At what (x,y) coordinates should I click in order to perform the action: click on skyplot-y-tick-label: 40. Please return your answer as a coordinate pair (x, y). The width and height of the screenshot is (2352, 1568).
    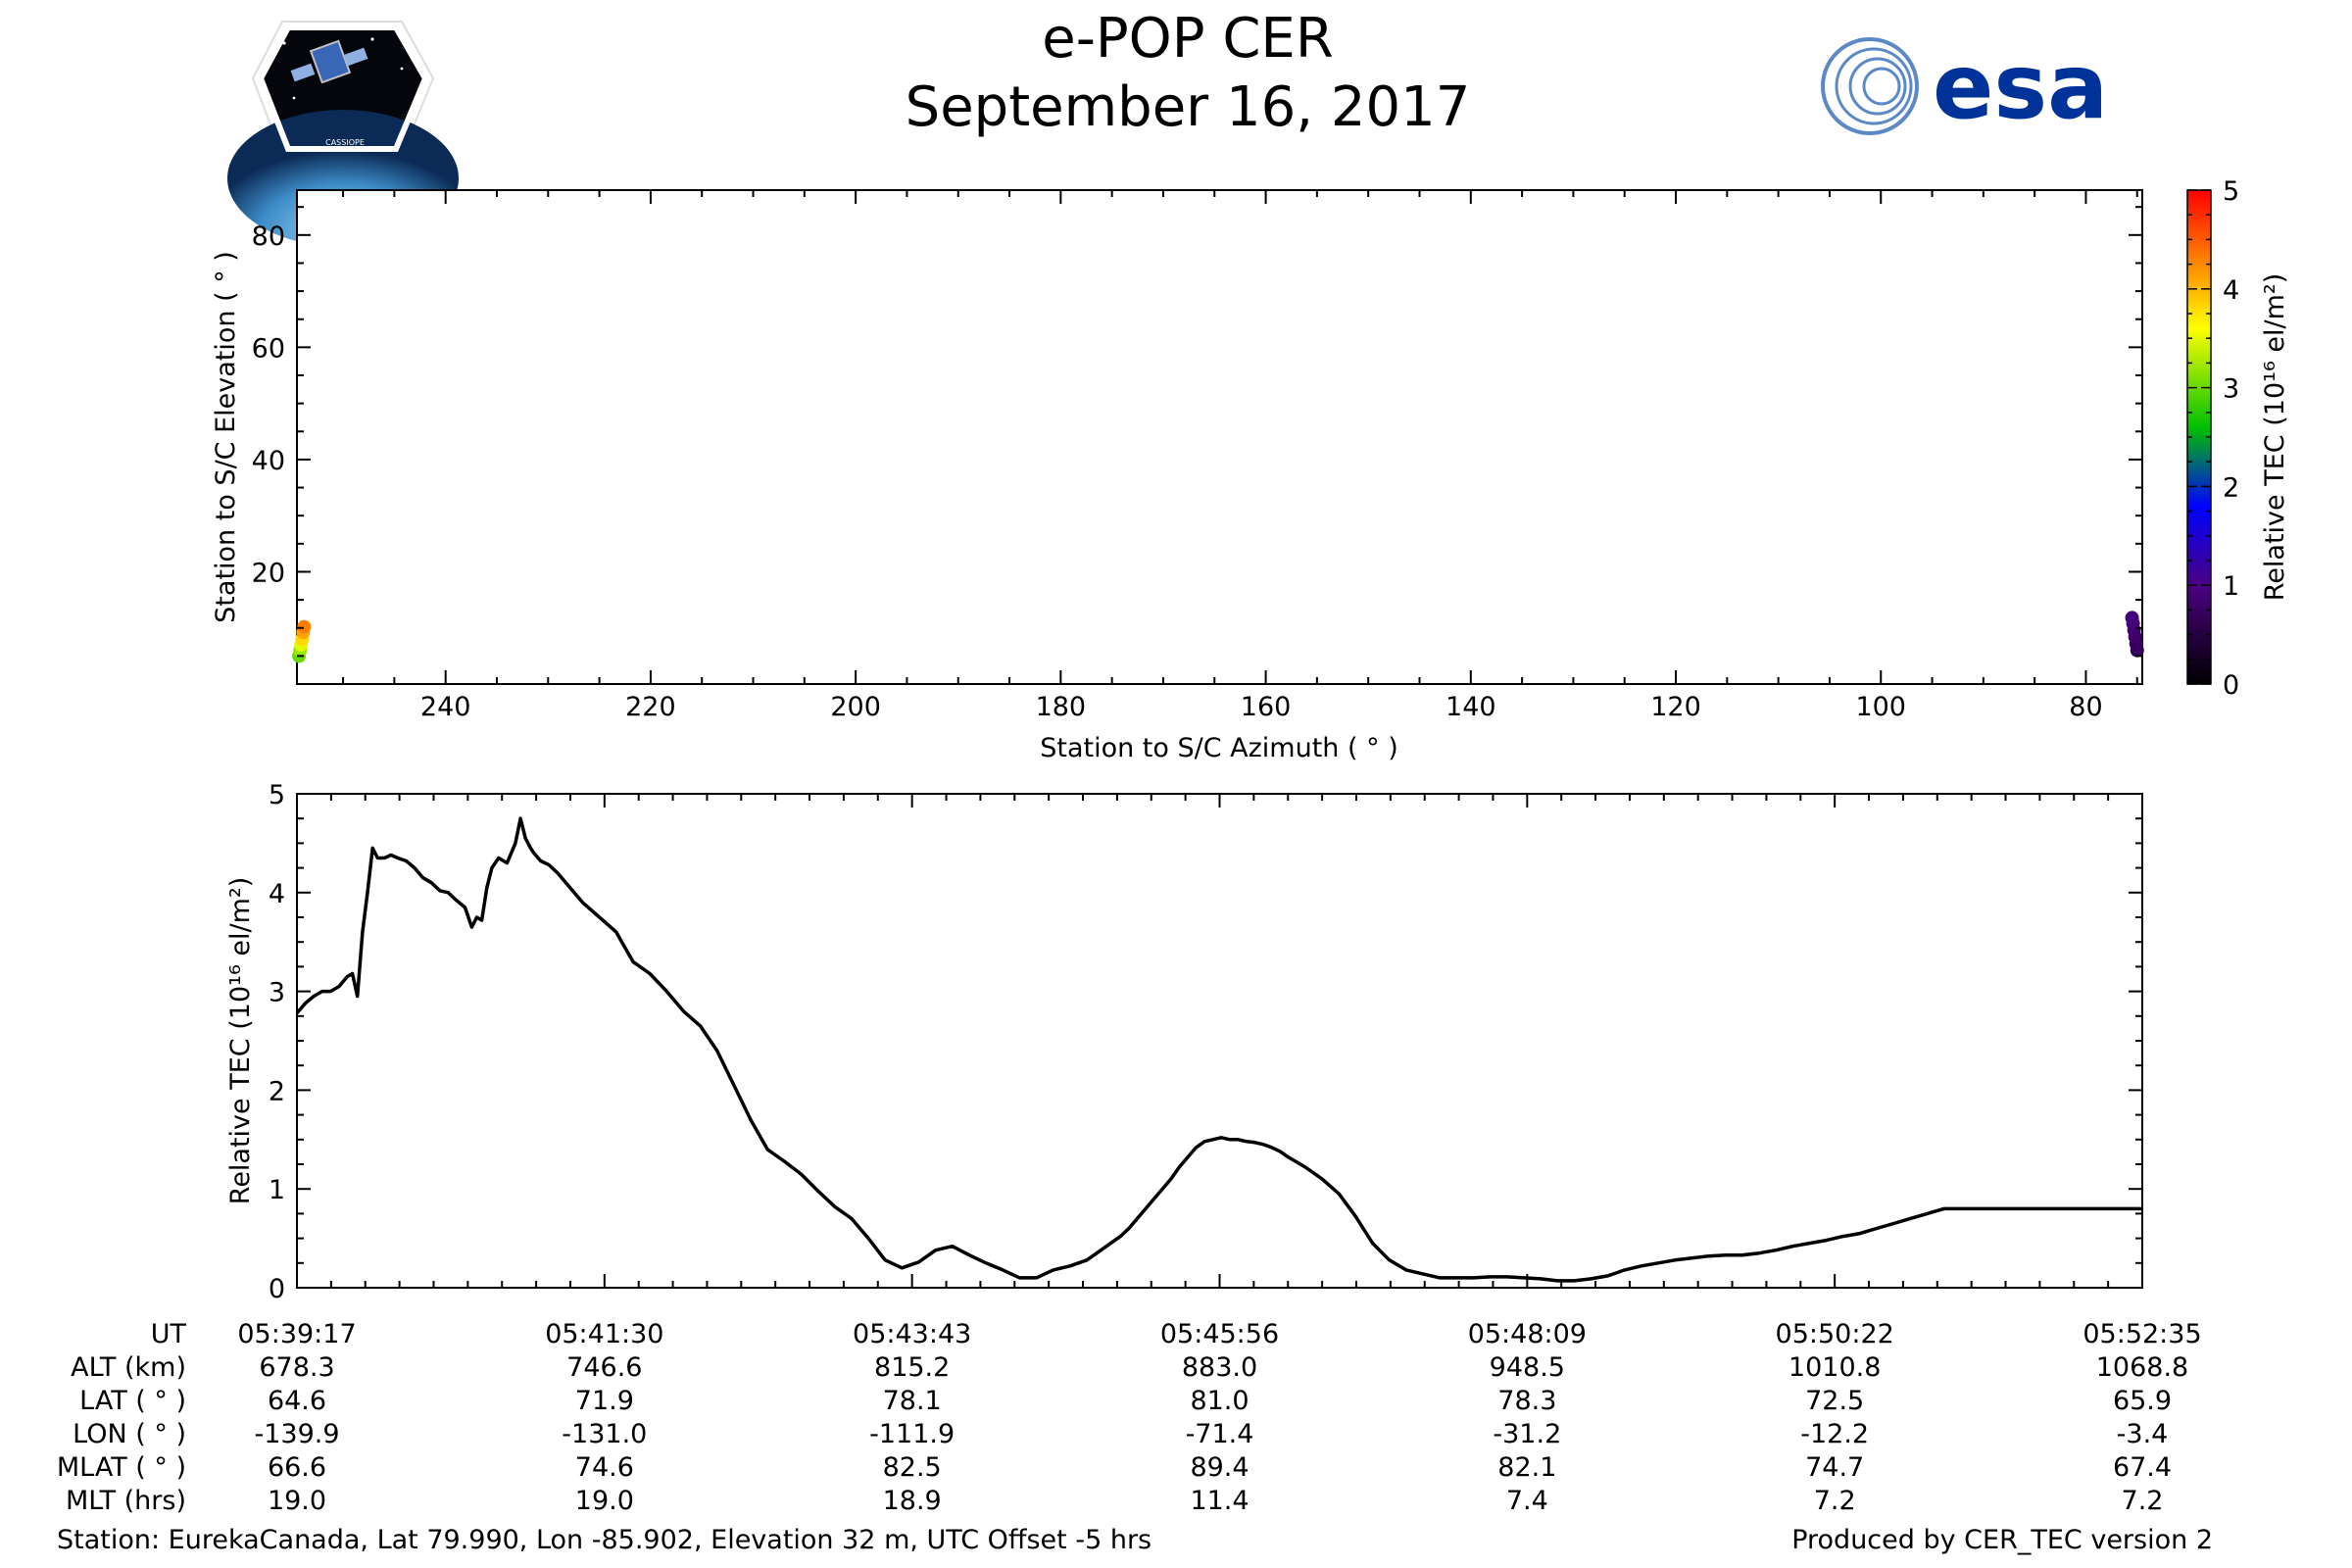
    Looking at the image, I should click on (268, 461).